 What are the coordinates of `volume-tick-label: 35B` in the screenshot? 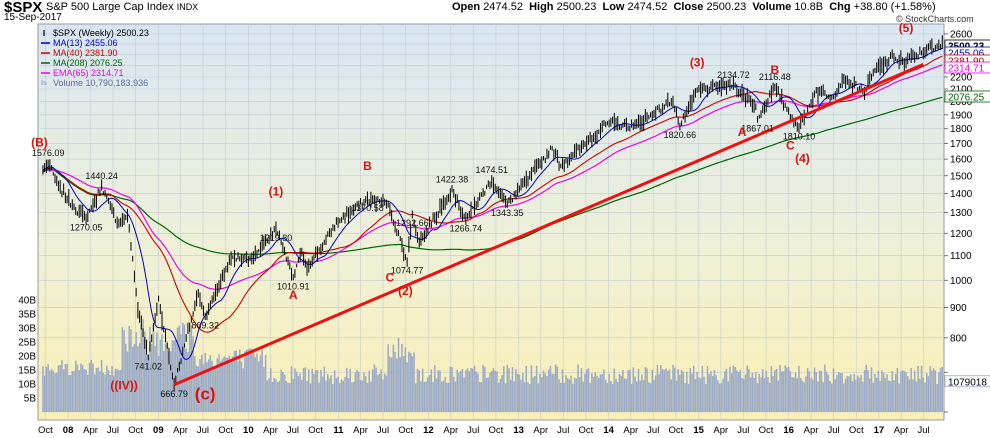 It's located at (27, 315).